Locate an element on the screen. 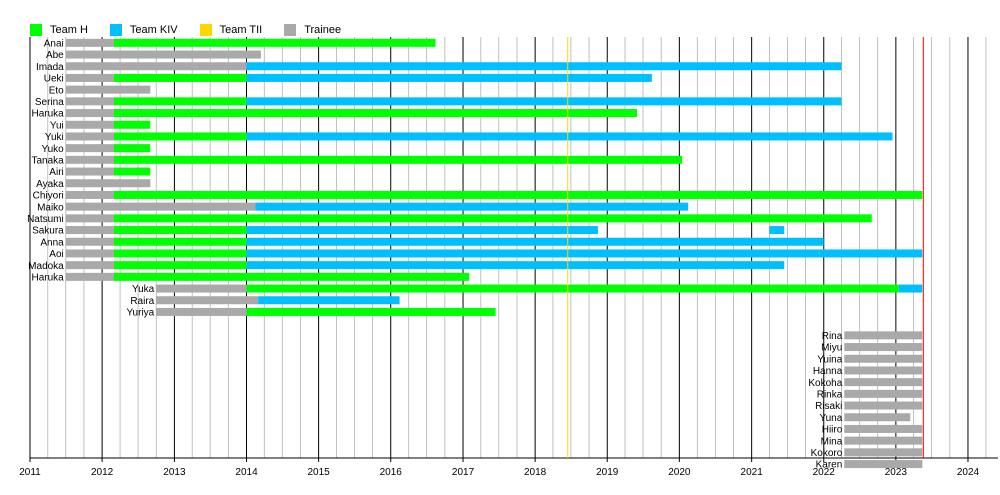 Image resolution: width=1000 pixels, height=495 pixels. legend-label-team-h: Team H is located at coordinates (69, 30).